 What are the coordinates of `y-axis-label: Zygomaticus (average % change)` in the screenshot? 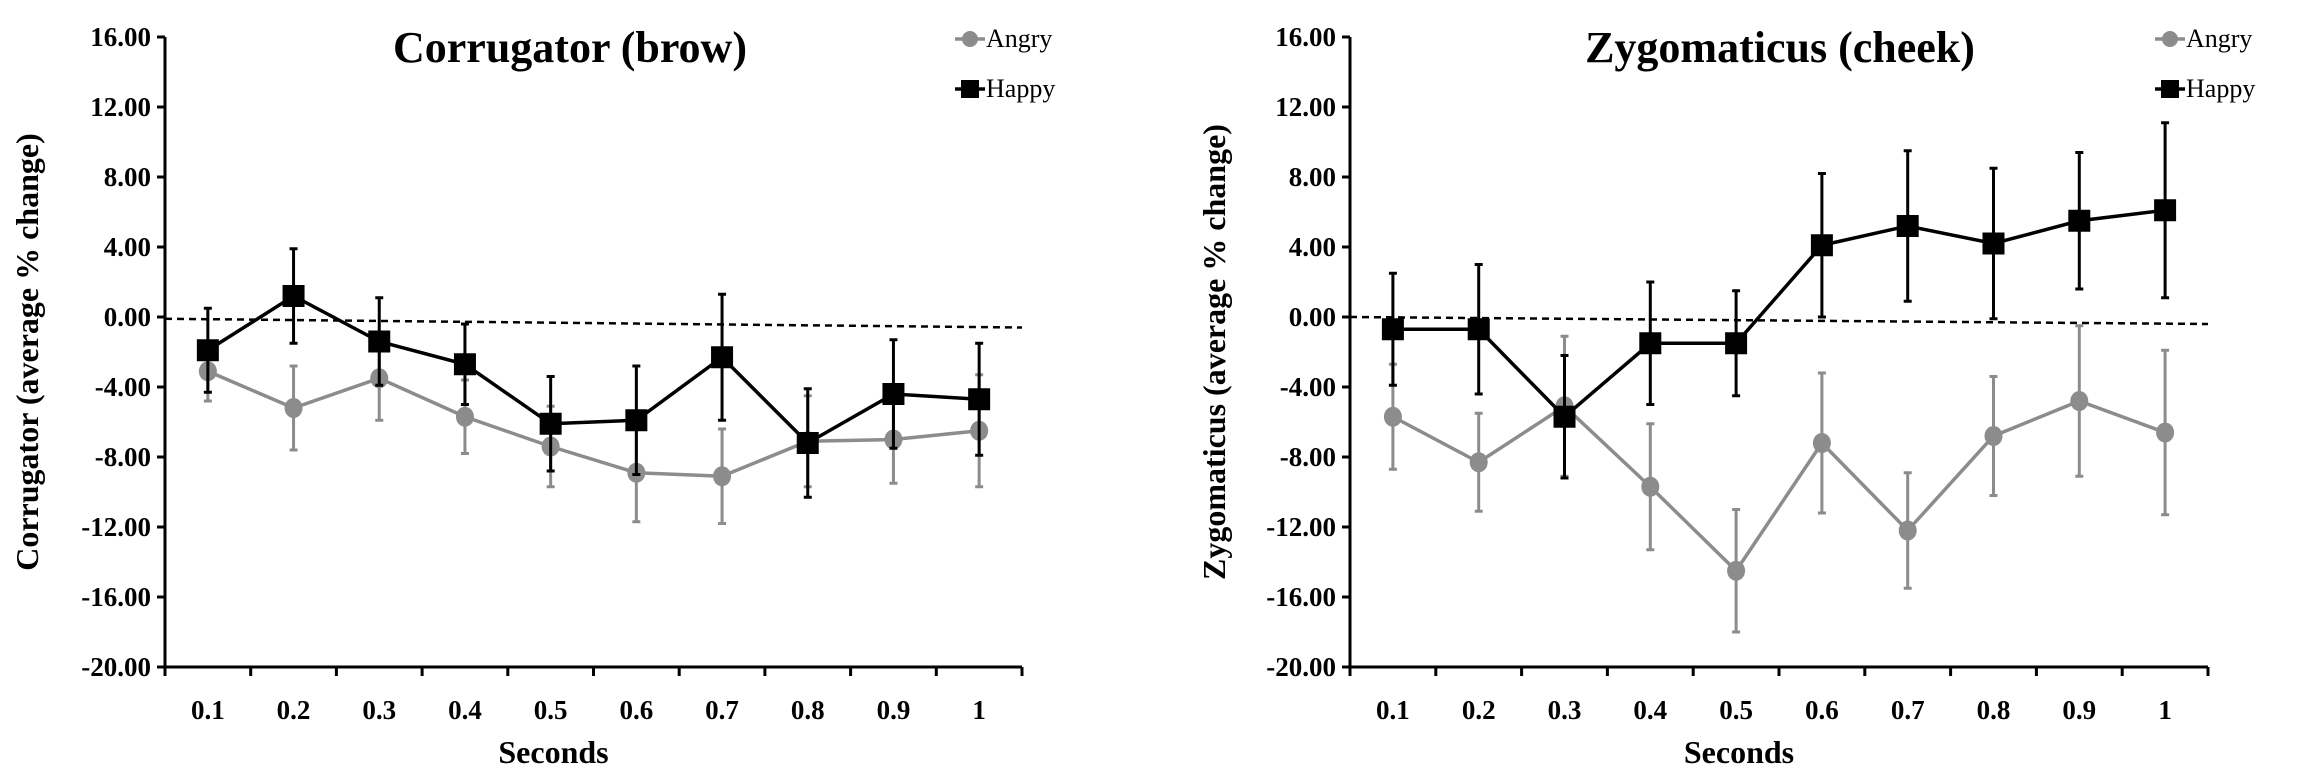 It's located at (1214, 352).